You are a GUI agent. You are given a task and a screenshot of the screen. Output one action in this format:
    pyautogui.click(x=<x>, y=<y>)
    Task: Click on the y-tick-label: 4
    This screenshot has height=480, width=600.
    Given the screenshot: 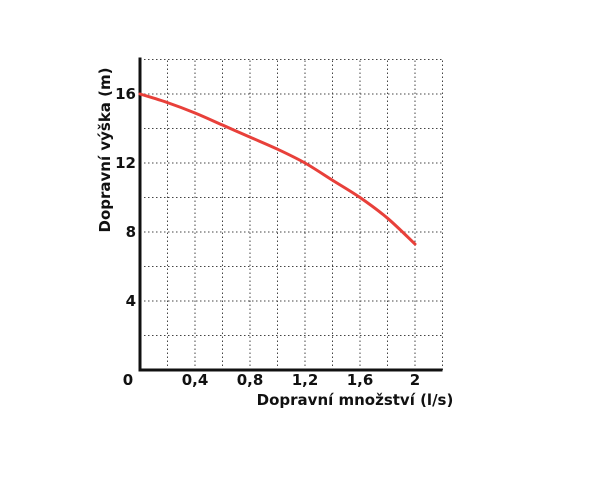 What is the action you would take?
    pyautogui.click(x=131, y=301)
    